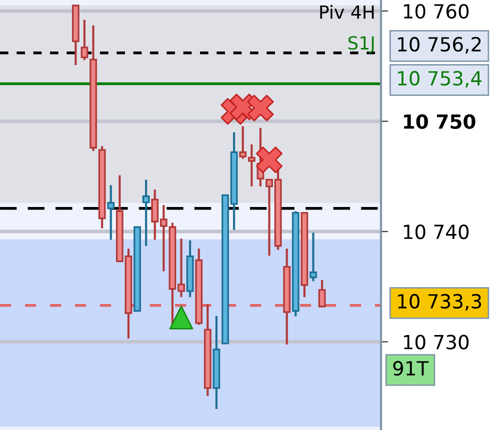 Image resolution: width=504 pixels, height=430 pixels. What do you see at coordinates (361, 45) in the screenshot?
I see `ref-line-label: S1J` at bounding box center [361, 45].